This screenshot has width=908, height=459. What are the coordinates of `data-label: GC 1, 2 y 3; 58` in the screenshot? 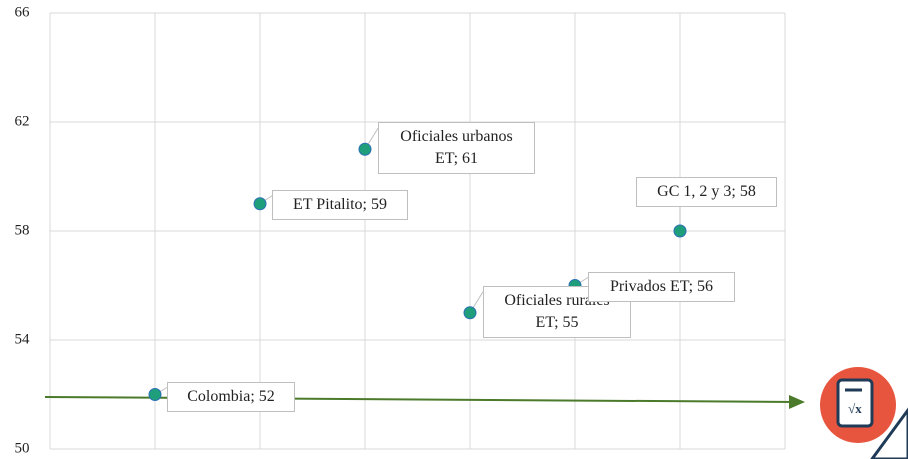 It's located at (706, 192).